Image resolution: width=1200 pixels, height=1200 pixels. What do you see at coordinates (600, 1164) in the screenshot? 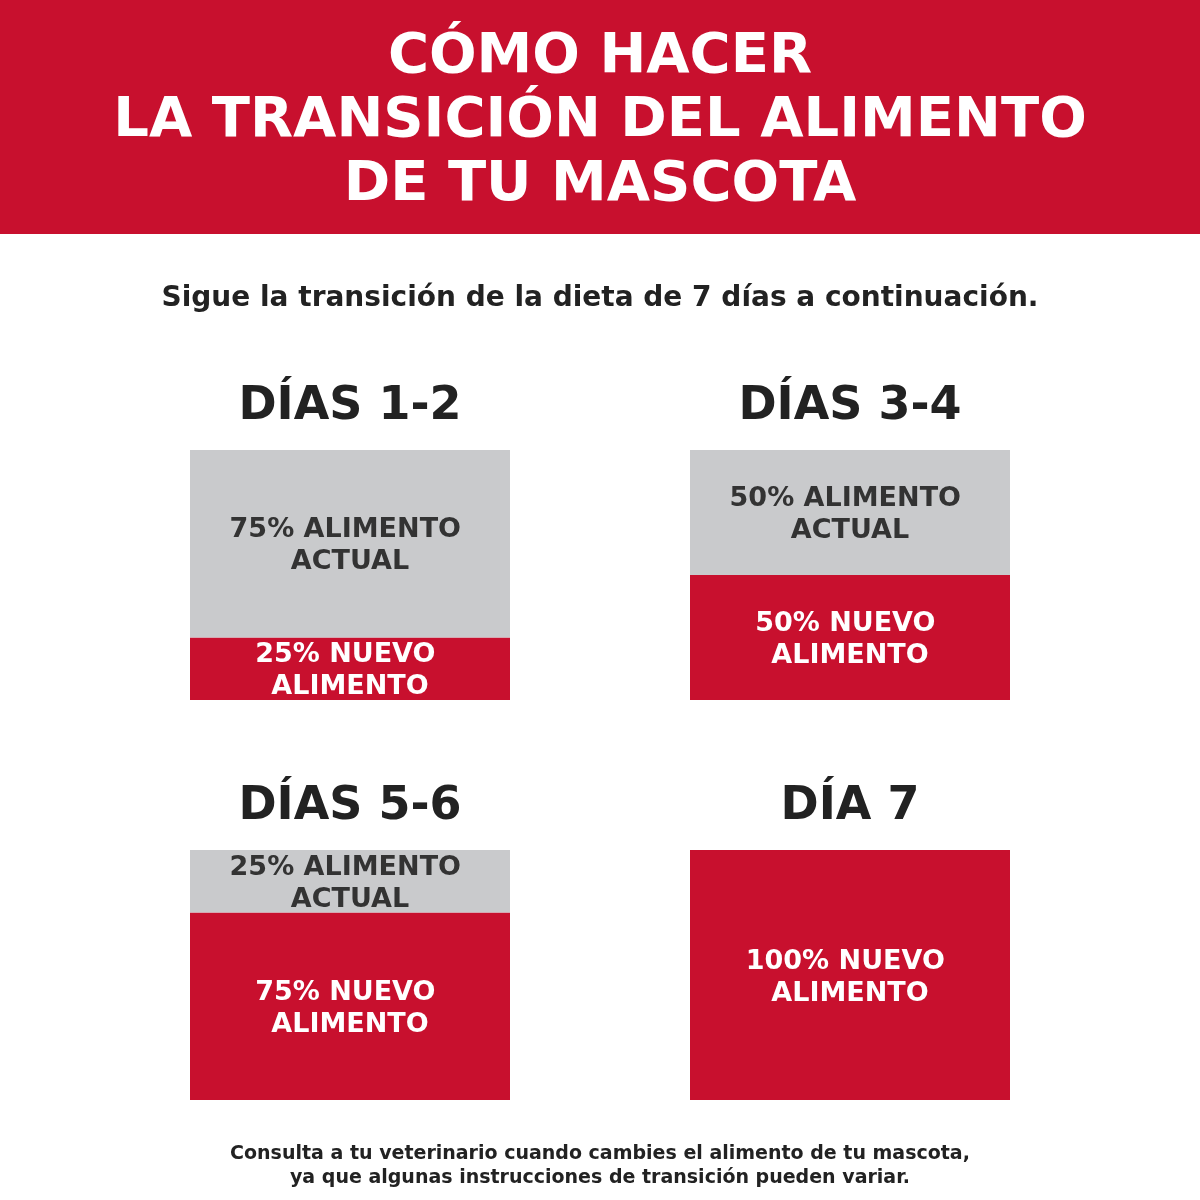
I see `text: Consulta a tu veterinario cuando cambies el alimento de tu mascota, ya que algunas instrucciones de transición pueden variar.` at bounding box center [600, 1164].